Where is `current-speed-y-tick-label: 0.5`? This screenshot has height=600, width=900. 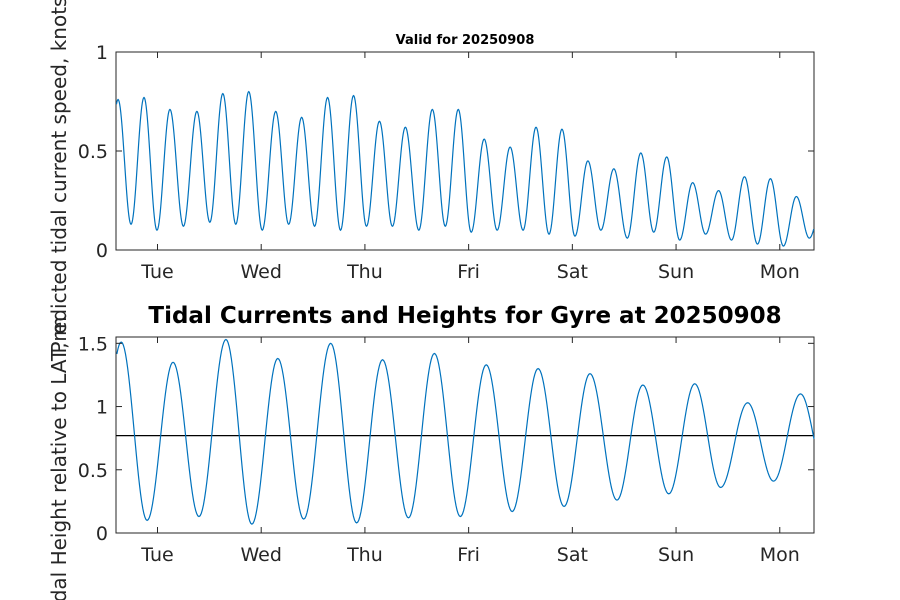
current-speed-y-tick-label: 0.5 is located at coordinates (93, 152).